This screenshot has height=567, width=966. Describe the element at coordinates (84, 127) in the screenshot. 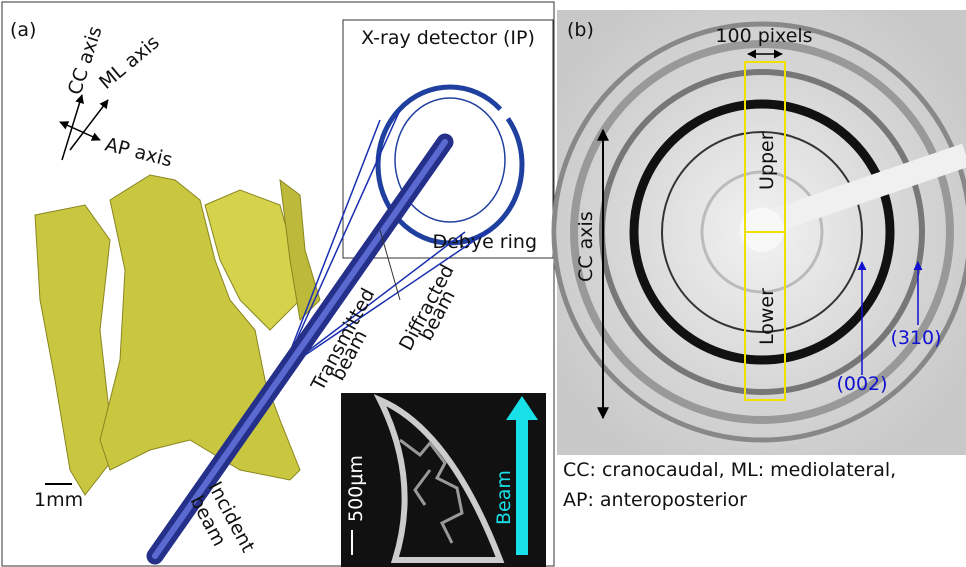

I see `axes-symbol` at that location.